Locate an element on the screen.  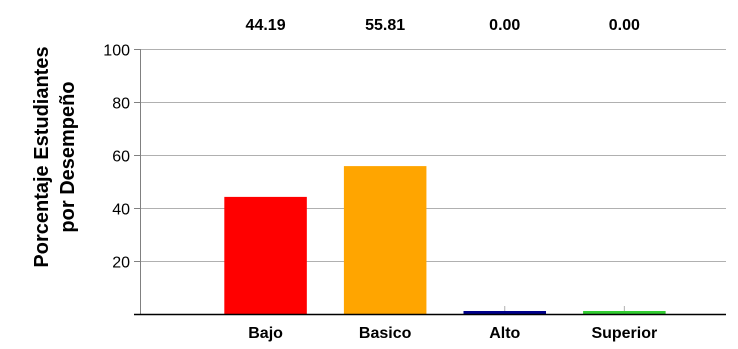
y-tick-label: 60 is located at coordinates (121, 157).